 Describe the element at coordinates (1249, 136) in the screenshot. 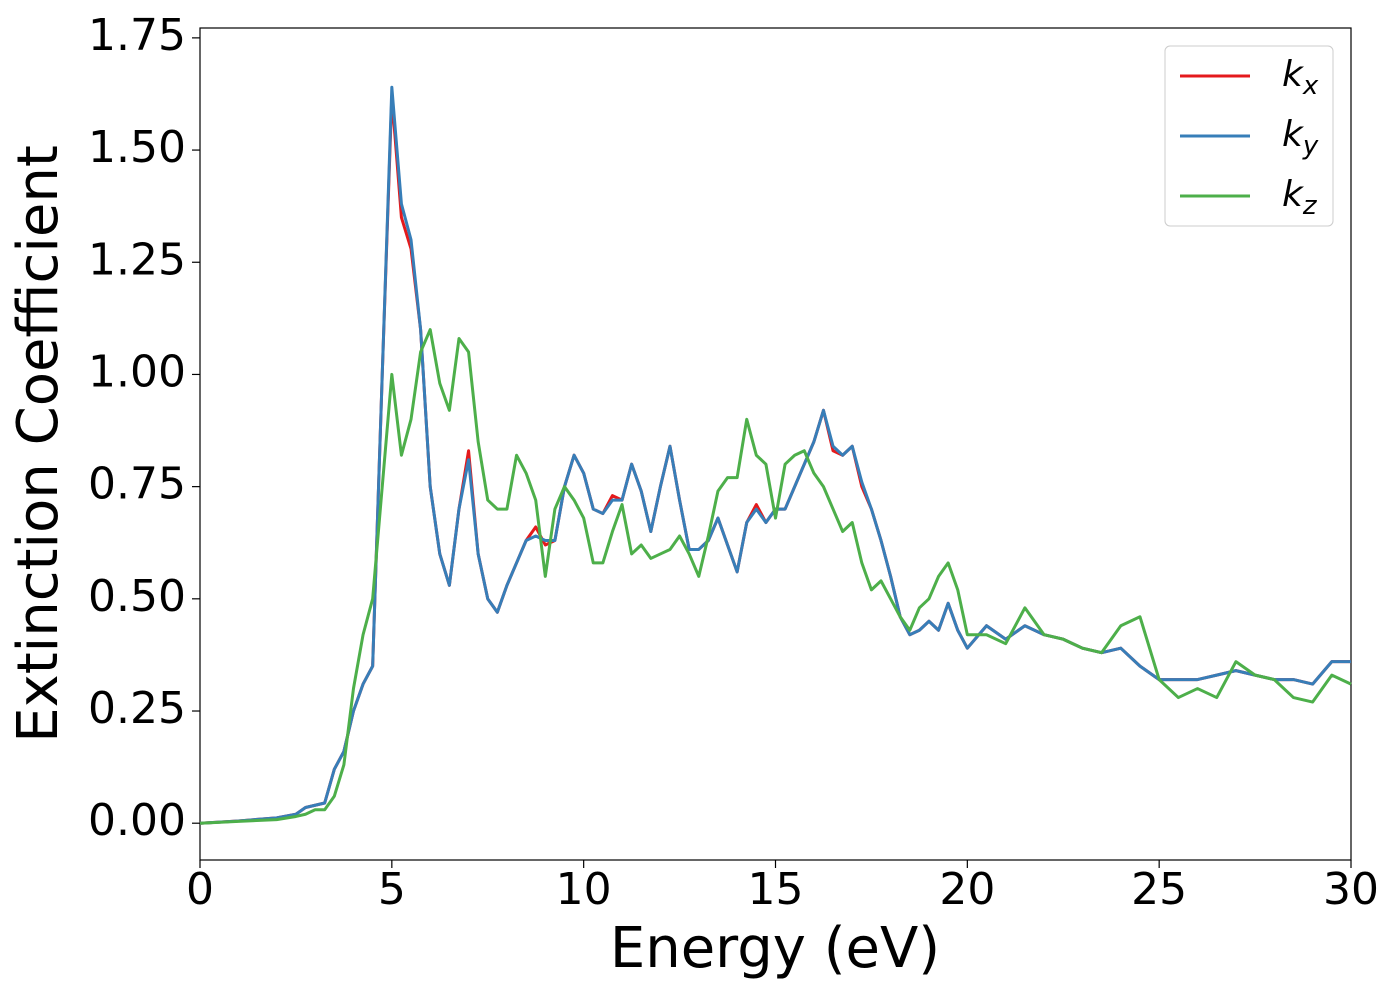

I see `legend: kx ky kz` at that location.